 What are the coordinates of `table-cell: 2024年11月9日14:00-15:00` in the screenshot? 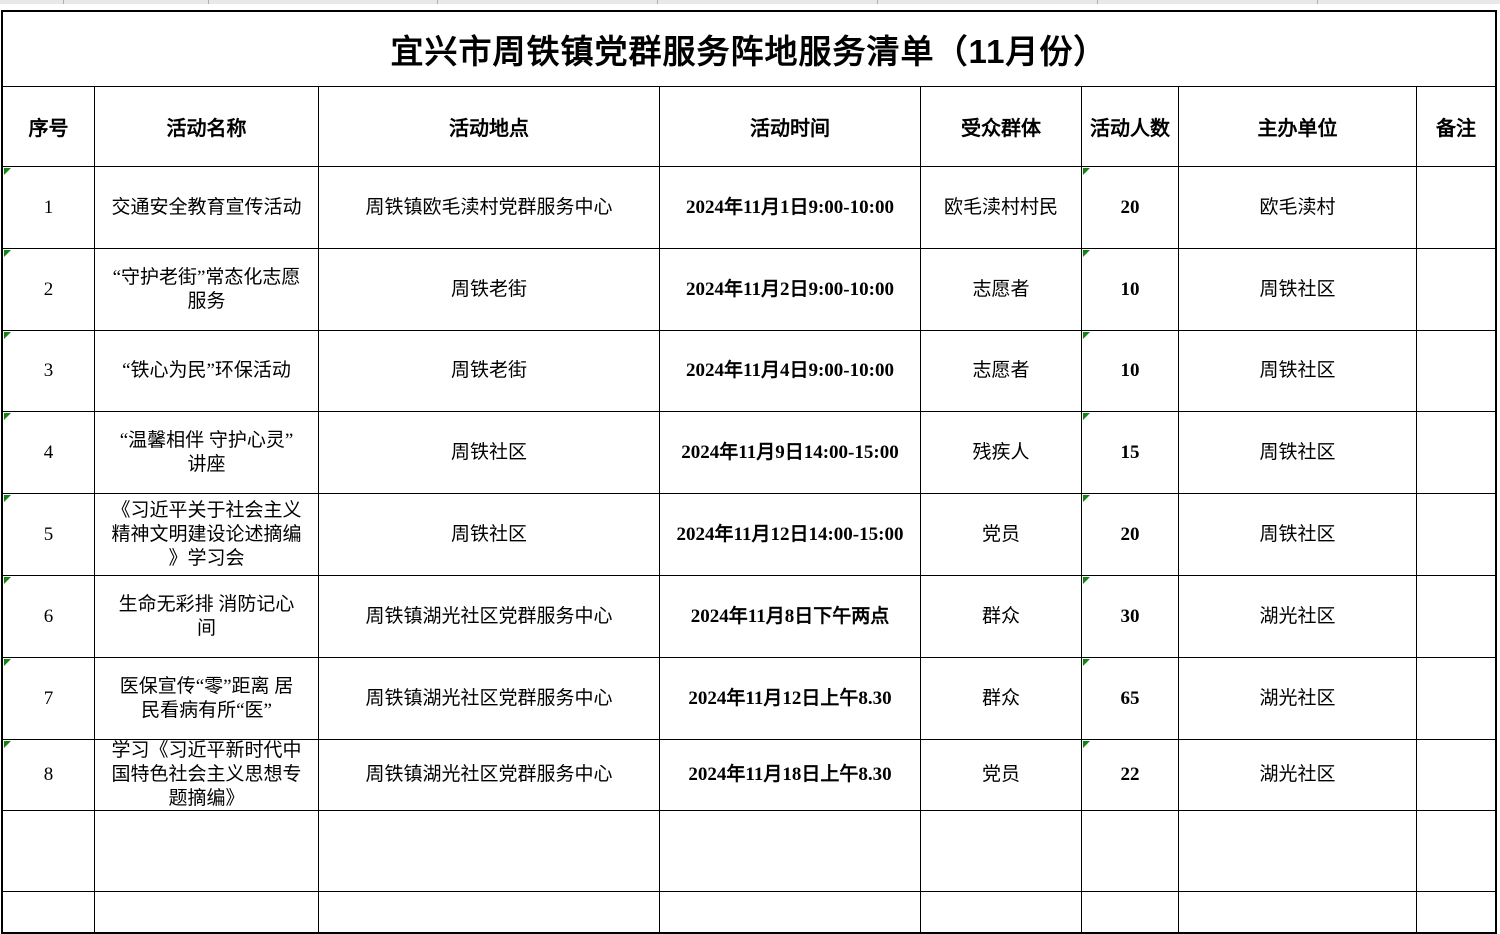 It's located at (790, 452).